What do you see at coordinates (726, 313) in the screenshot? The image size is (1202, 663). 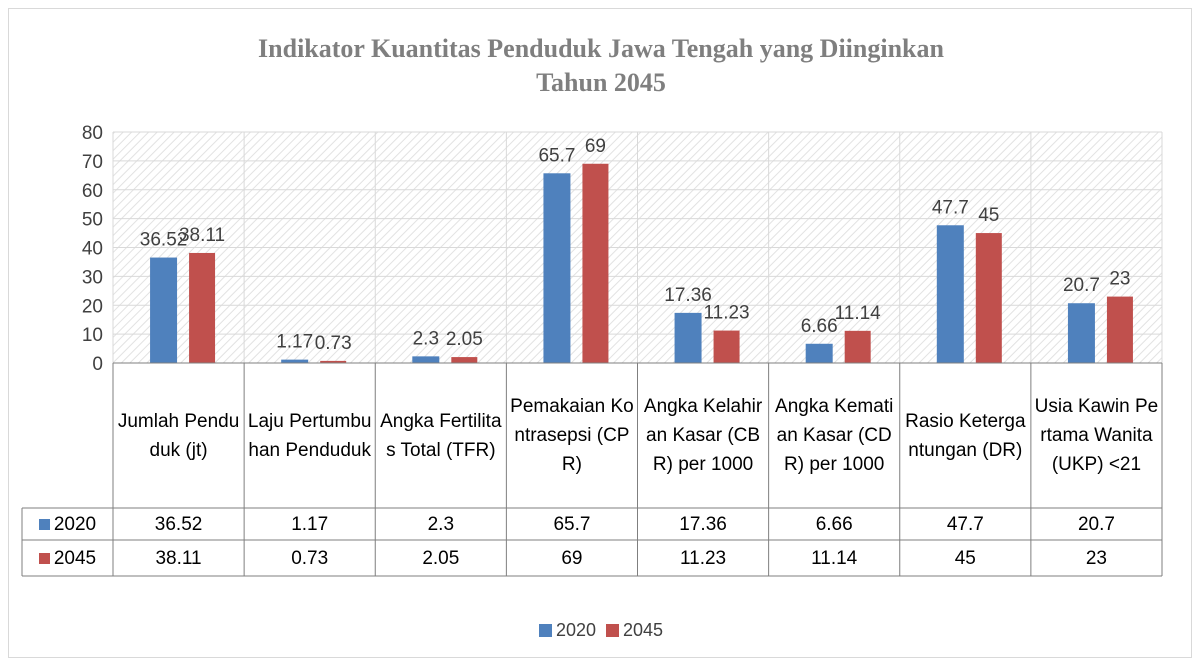 I see `data-label: 11.23` at bounding box center [726, 313].